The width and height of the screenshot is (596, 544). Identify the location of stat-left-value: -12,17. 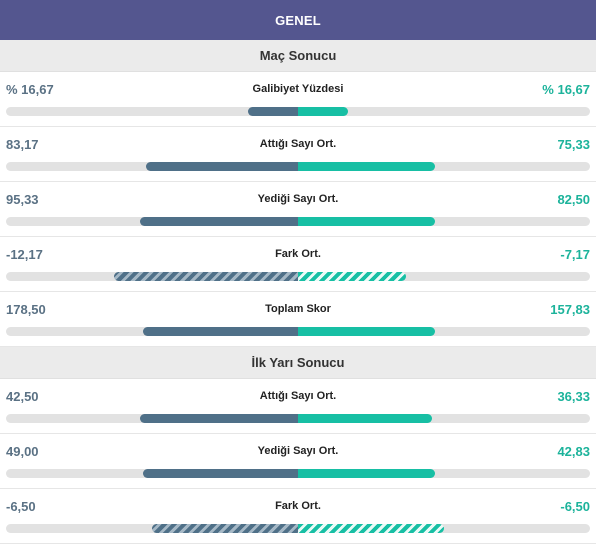
(24, 254).